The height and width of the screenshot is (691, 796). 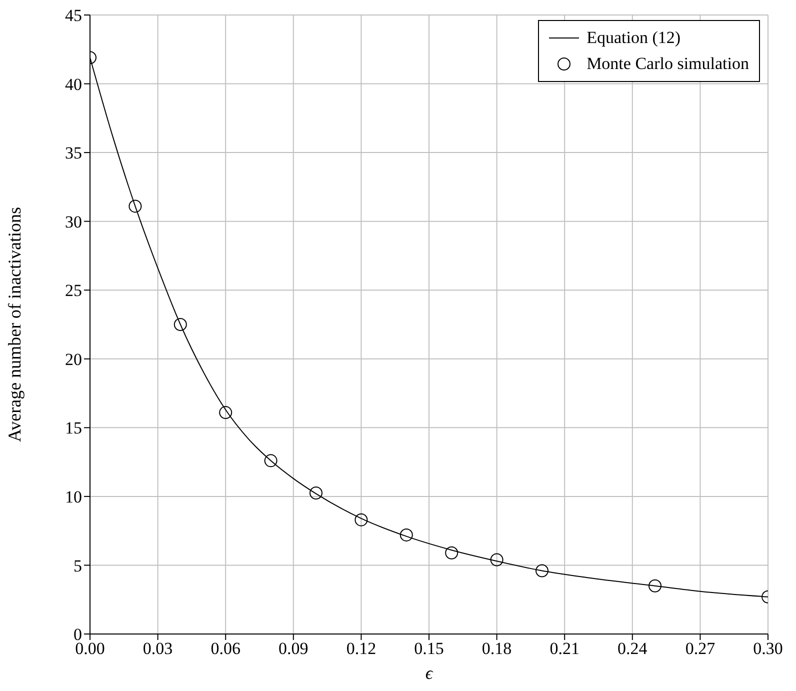 I want to click on y-tick-label: 15, so click(x=73, y=428).